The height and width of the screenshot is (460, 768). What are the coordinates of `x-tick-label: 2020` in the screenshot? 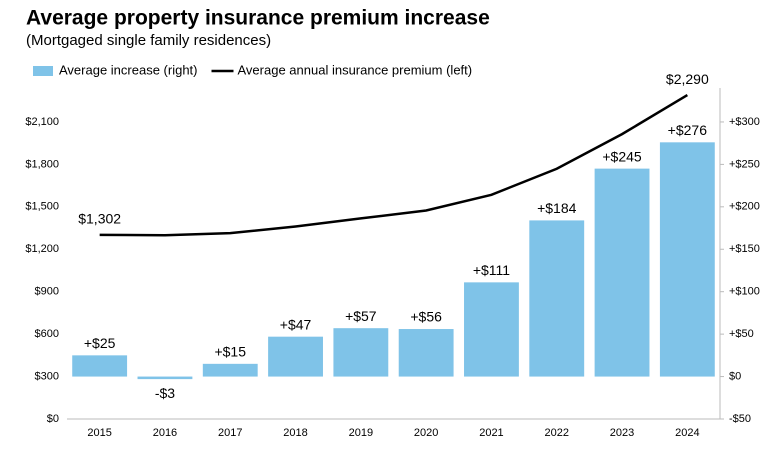 It's located at (426, 433).